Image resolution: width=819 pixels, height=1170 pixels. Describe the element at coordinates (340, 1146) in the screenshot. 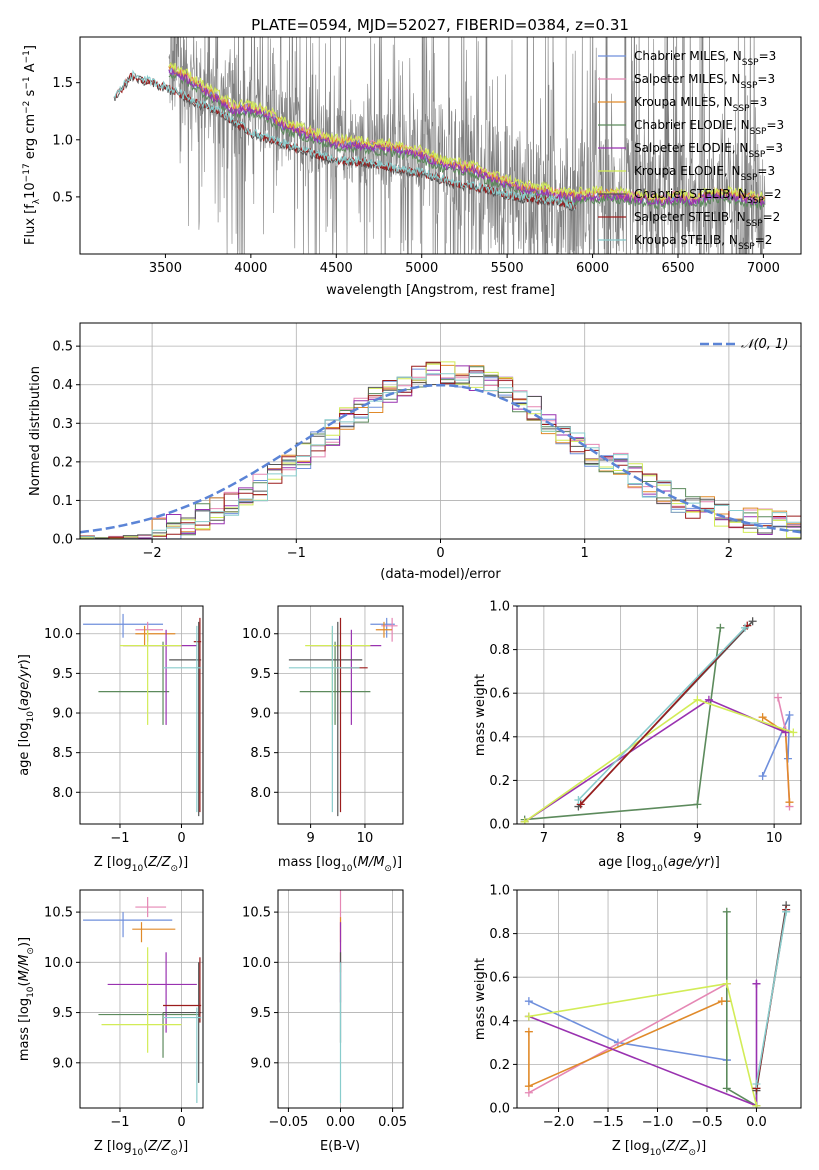

I see `x-axis-label: E(B-V)` at that location.